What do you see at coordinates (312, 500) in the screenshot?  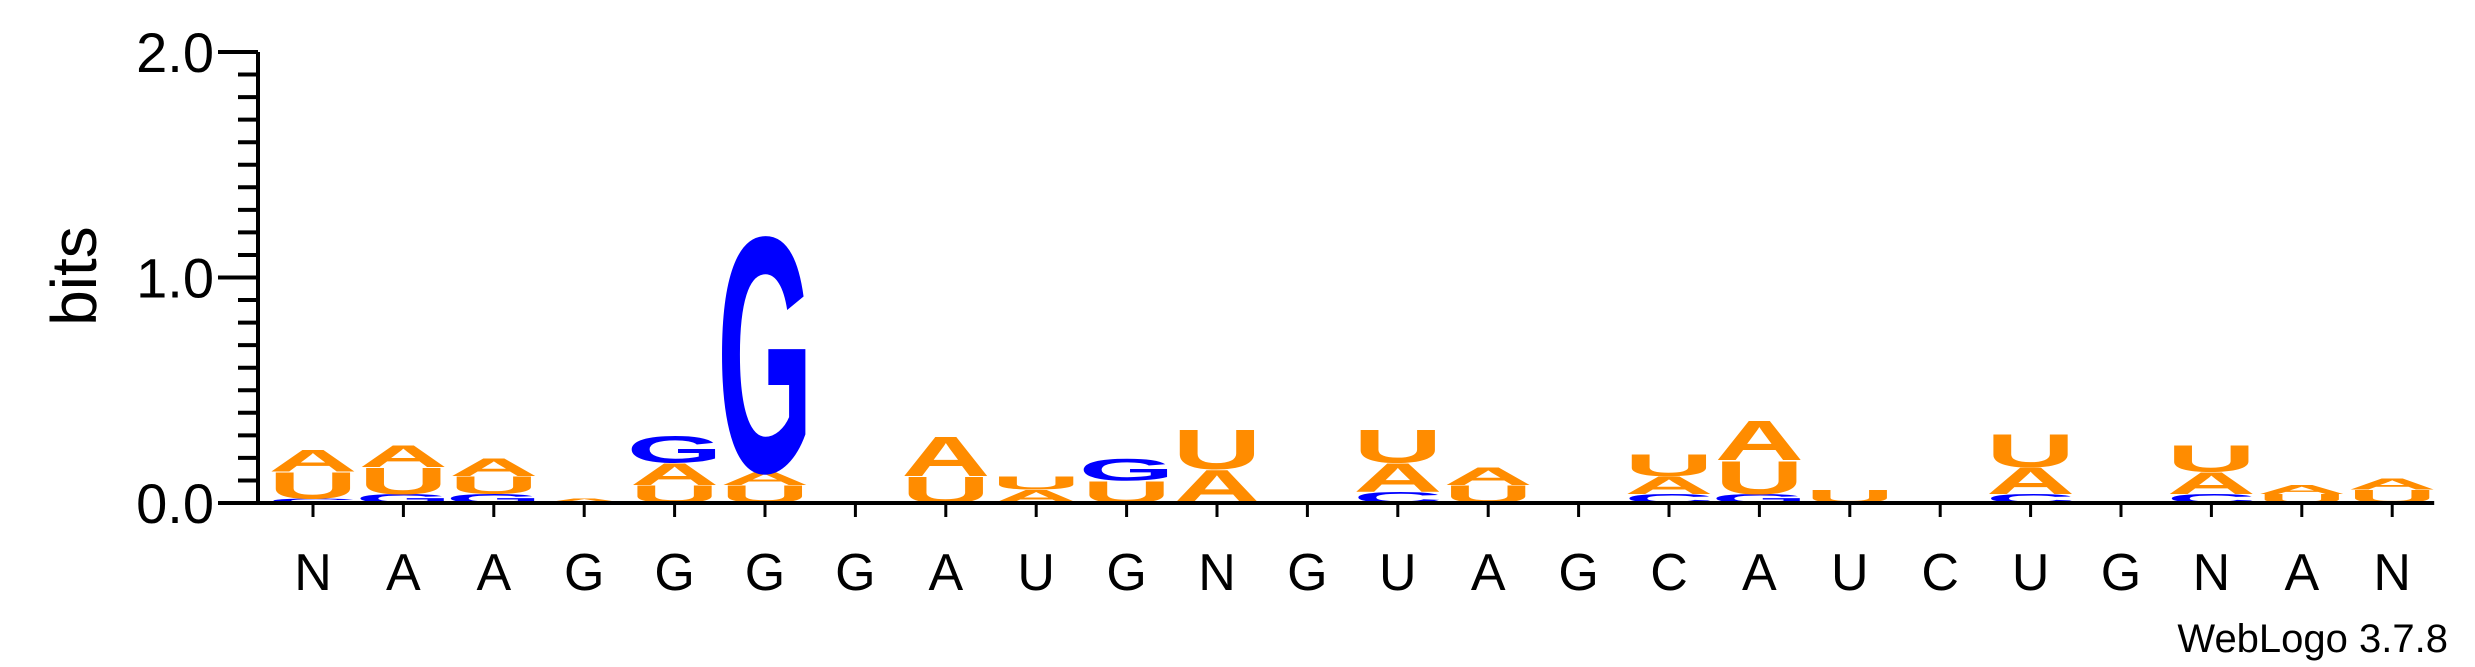 I see `logo-letter-c: C` at bounding box center [312, 500].